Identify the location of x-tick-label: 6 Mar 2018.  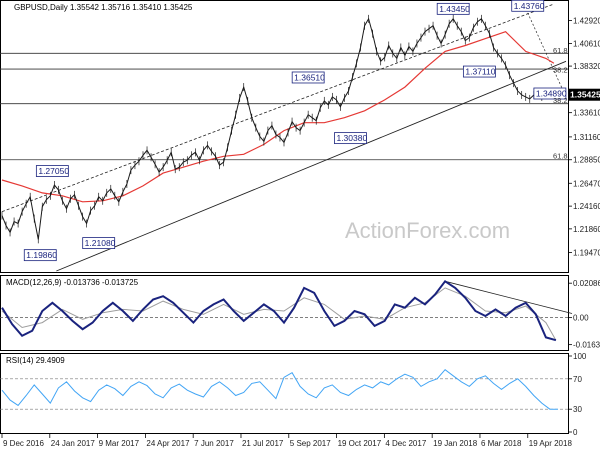
(501, 443).